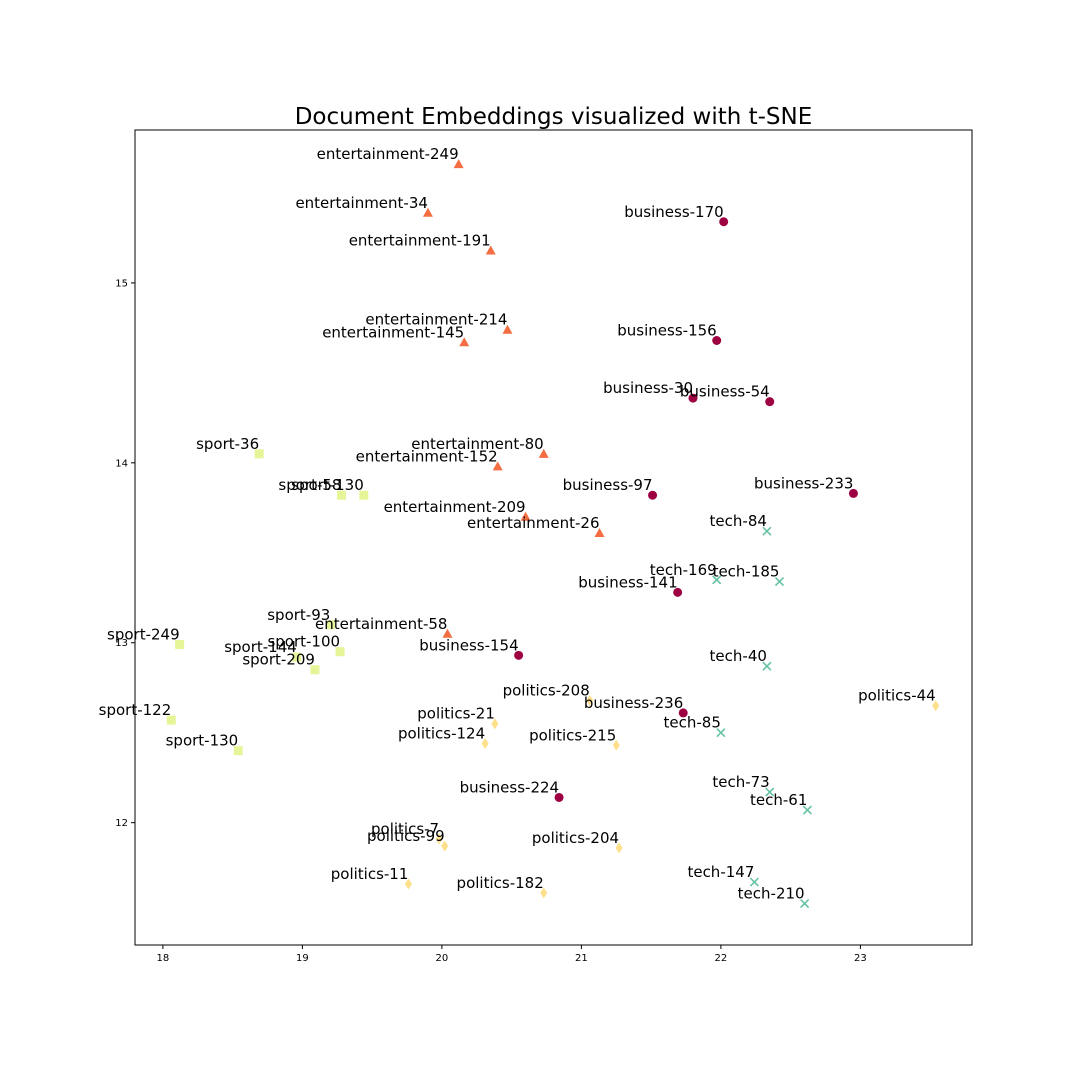 This screenshot has height=1080, width=1080. I want to click on point-label: politics-215, so click(572, 735).